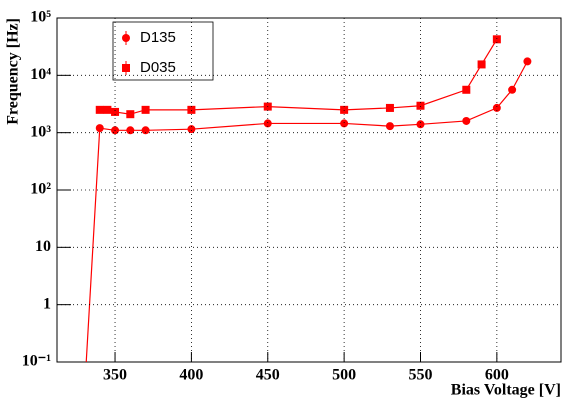  Describe the element at coordinates (43, 246) in the screenshot. I see `y-tick-label: 10` at that location.